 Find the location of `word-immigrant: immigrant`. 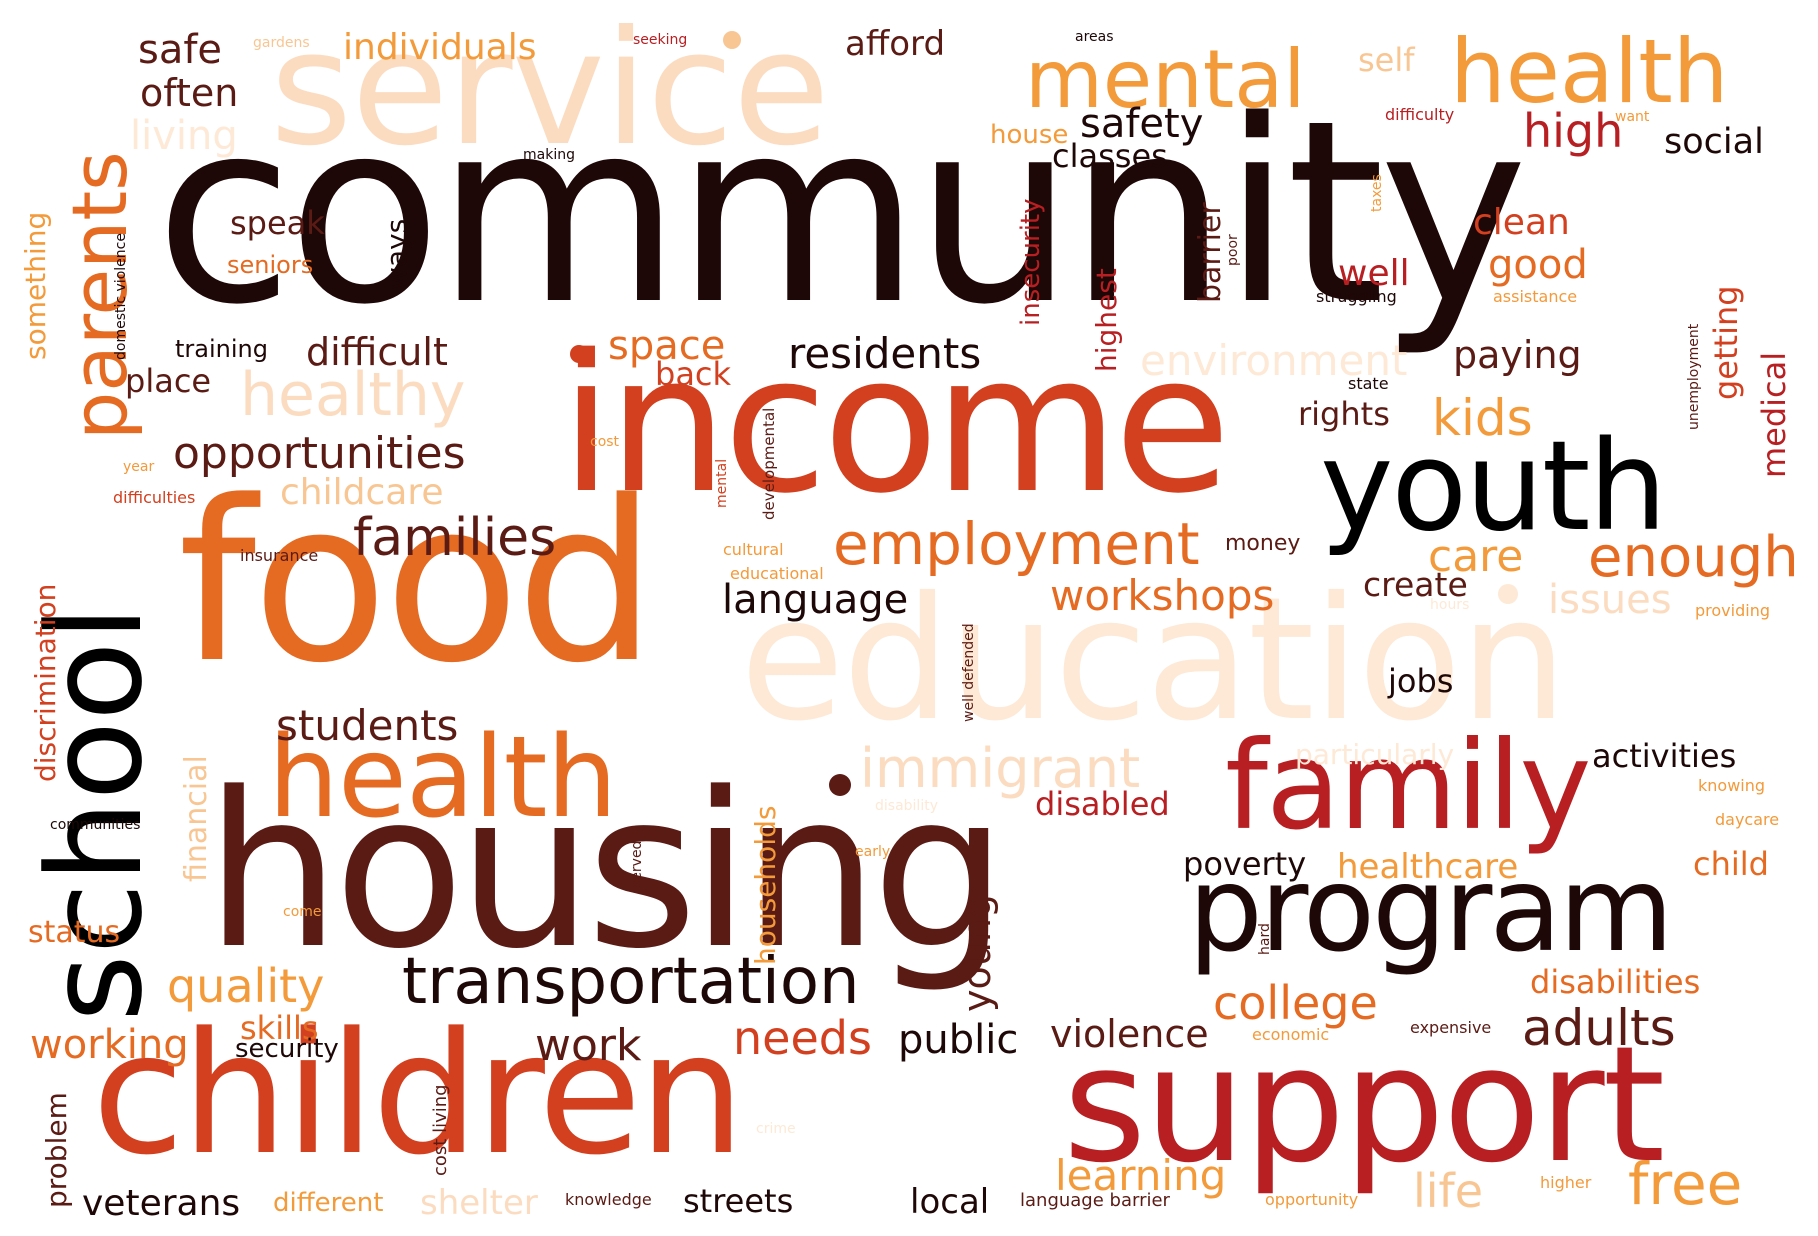

word-immigrant: immigrant is located at coordinates (1000, 768).